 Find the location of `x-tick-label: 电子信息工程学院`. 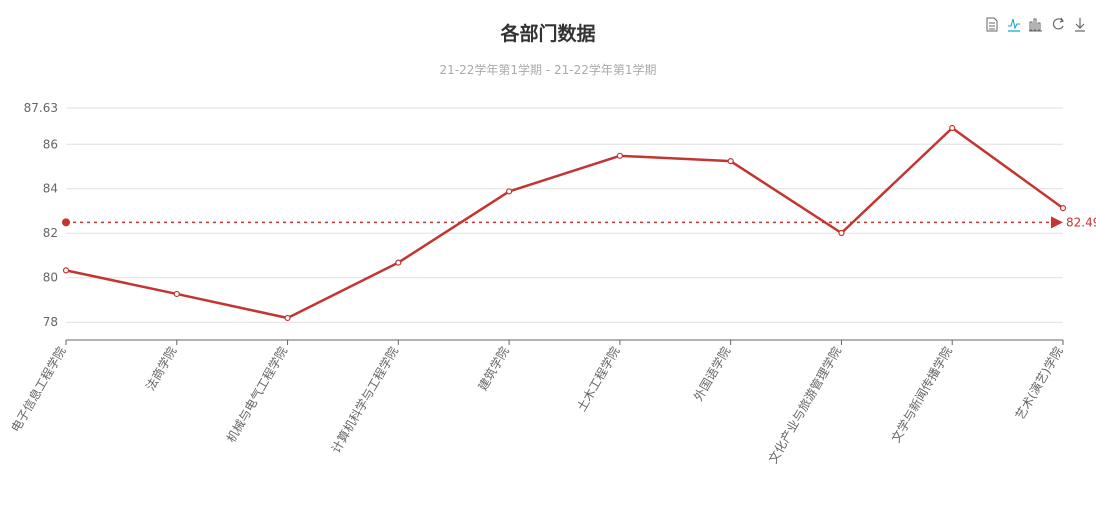

x-tick-label: 电子信息工程学院 is located at coordinates (38, 389).